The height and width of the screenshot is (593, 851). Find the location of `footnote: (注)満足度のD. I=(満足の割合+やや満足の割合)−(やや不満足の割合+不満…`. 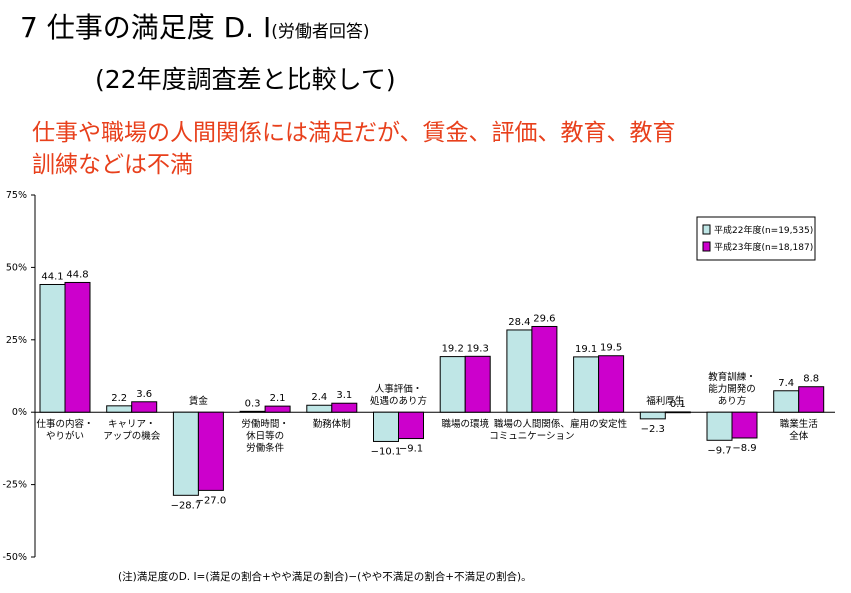

footnote: (注)満足度のD. I=(満足の割合+やや満足の割合)−(やや不満足の割合+不満… is located at coordinates (325, 577).